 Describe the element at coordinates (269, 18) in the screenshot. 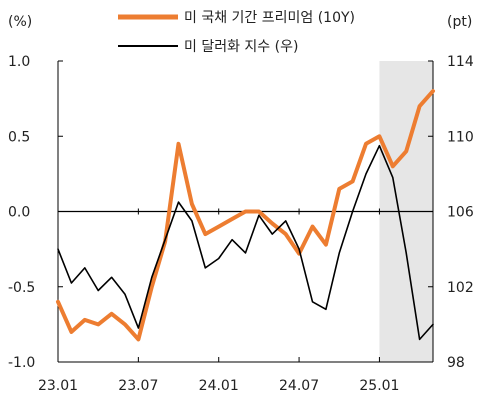

I see `legend-label-term-premium: 미 국채 기간 프리미엄 (10Y)` at that location.